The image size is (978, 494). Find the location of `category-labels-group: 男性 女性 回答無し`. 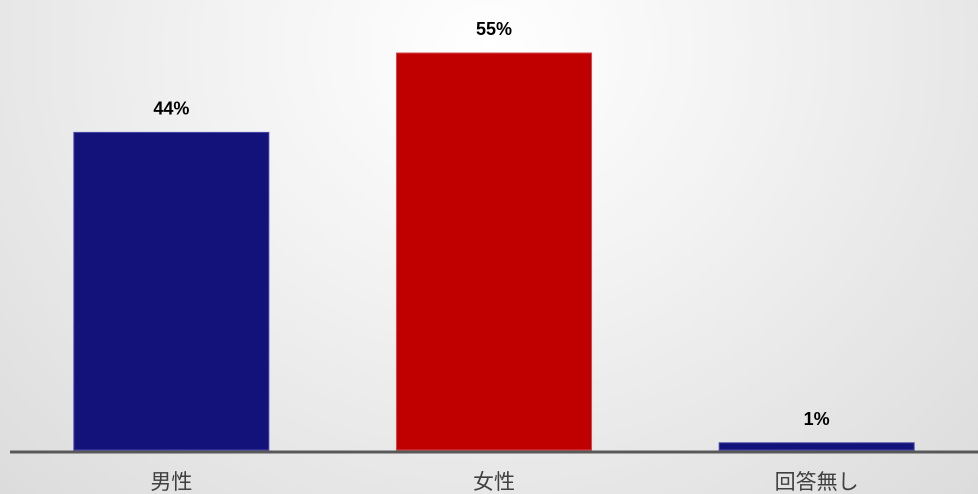

category-labels-group: 男性 女性 回答無し is located at coordinates (504, 482).